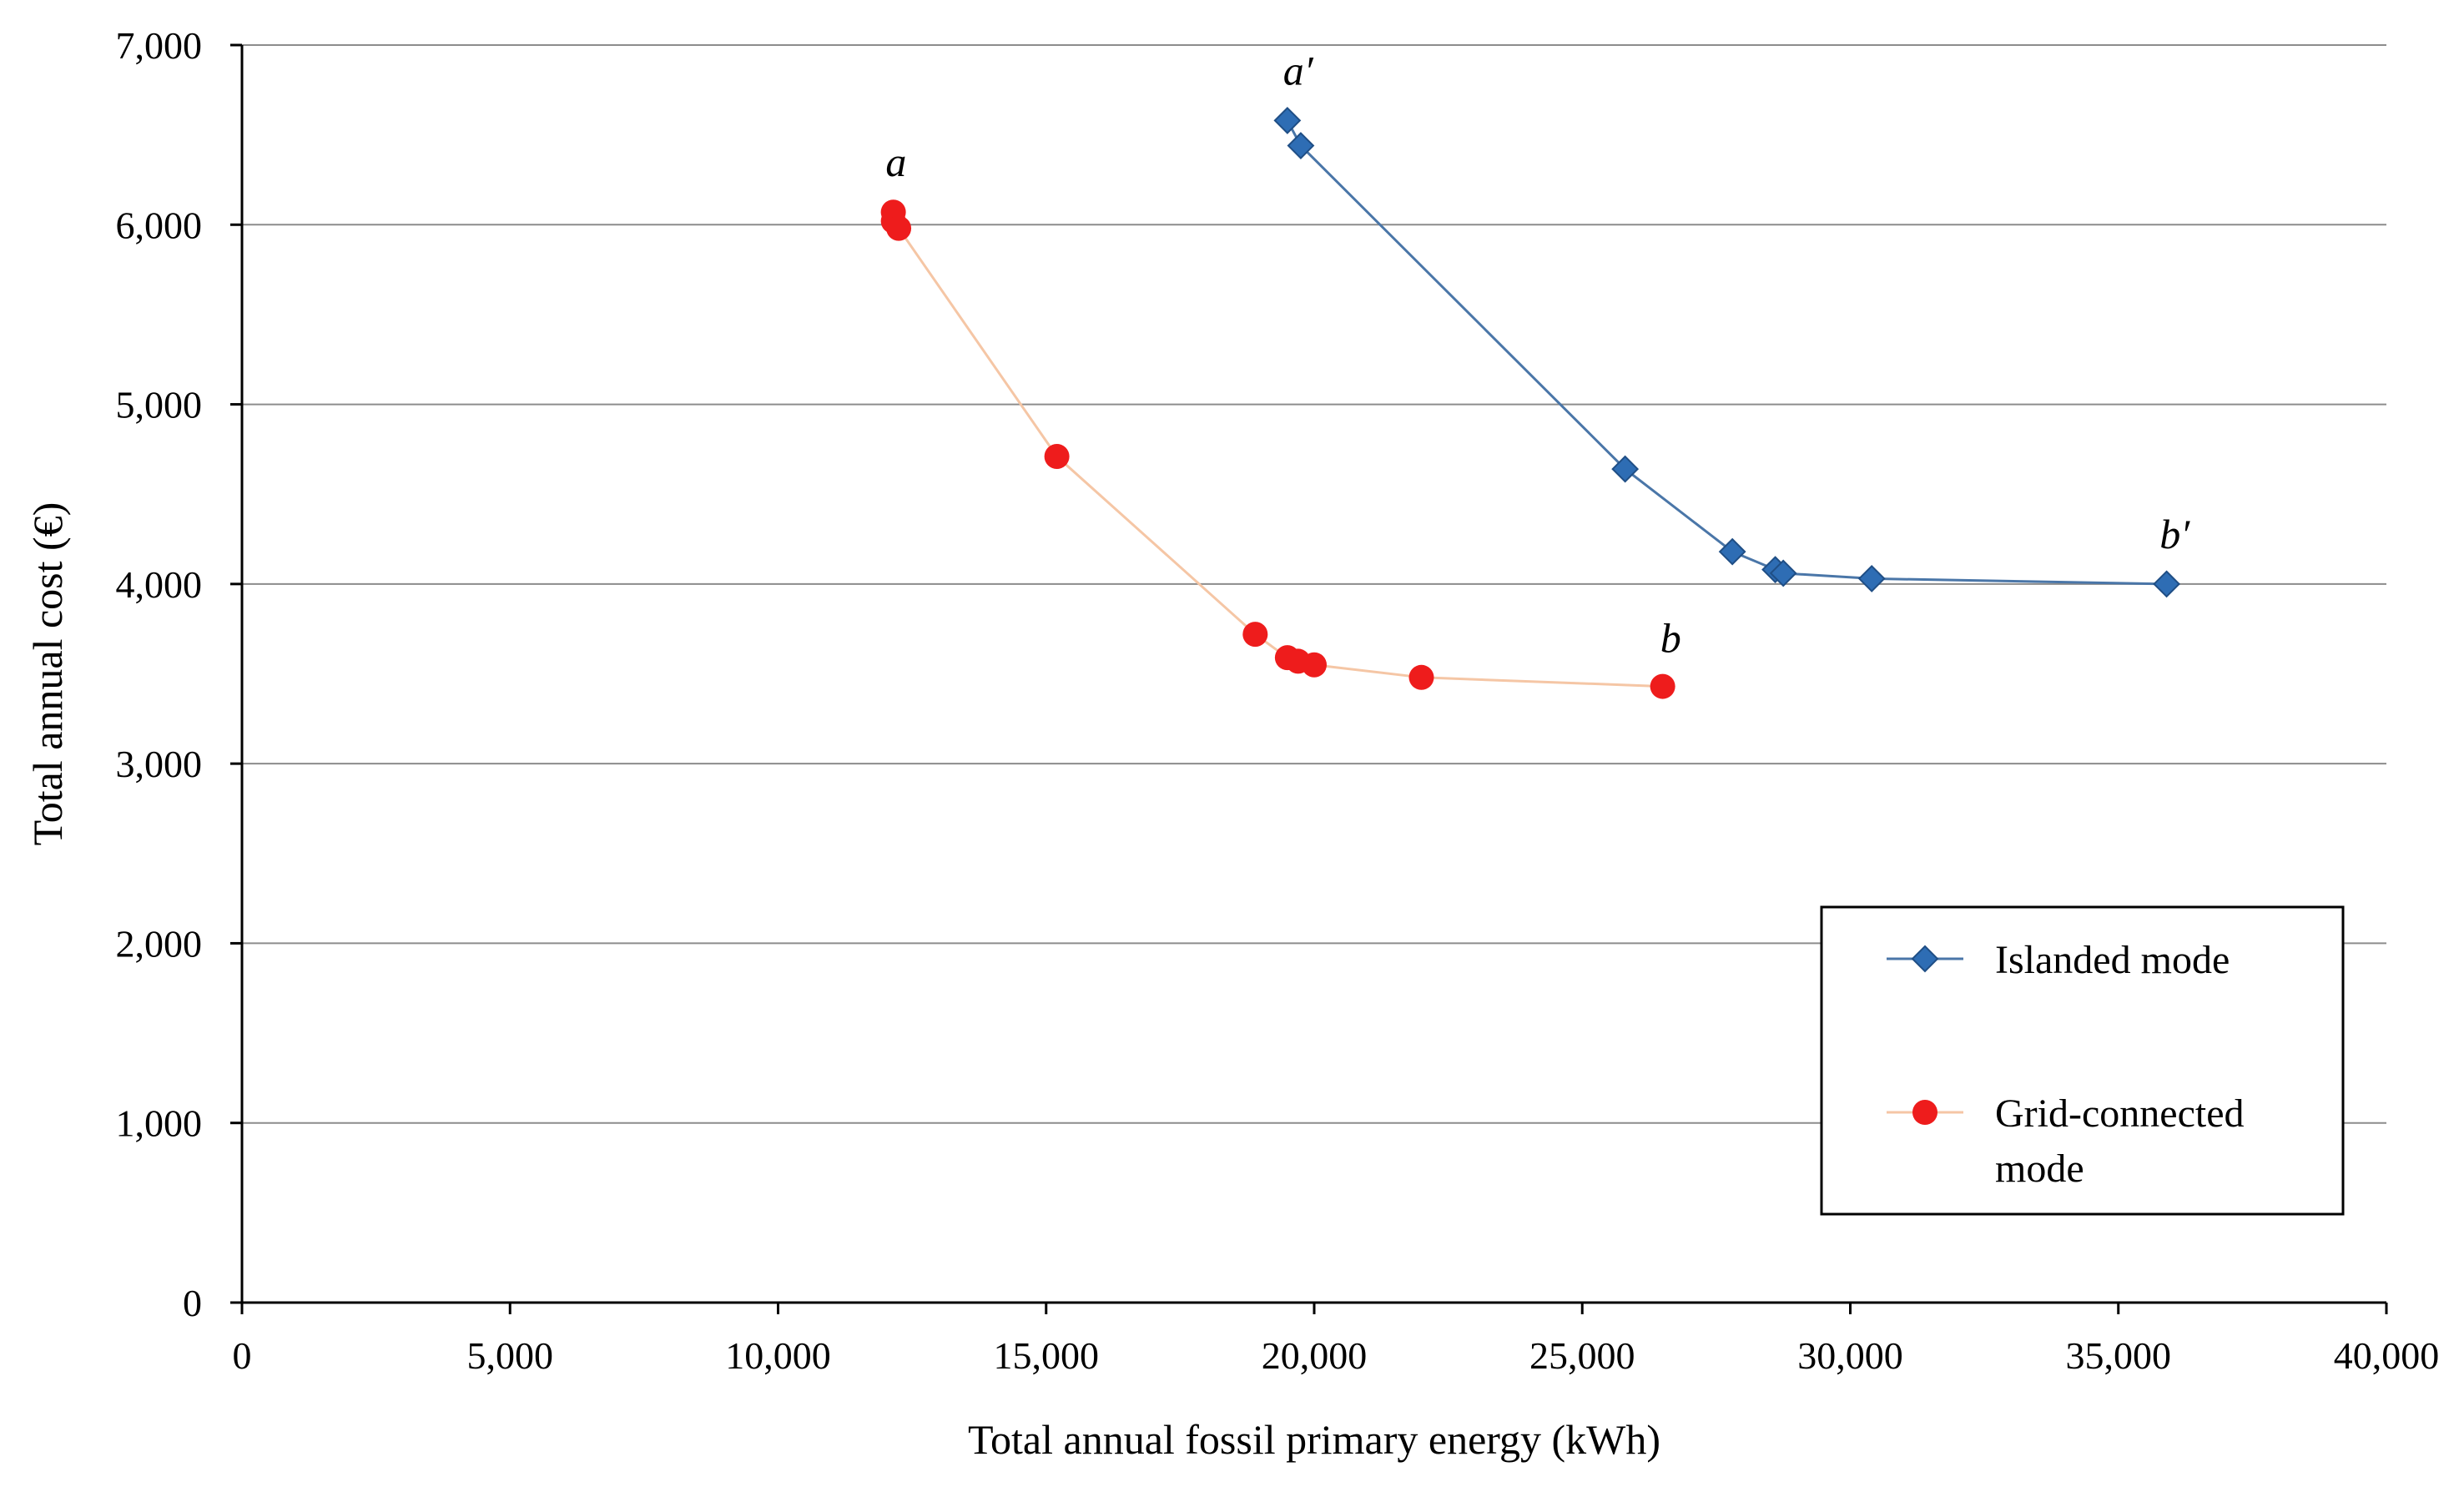 This screenshot has height=1487, width=2464. What do you see at coordinates (1670, 639) in the screenshot?
I see `point-annotation: b` at bounding box center [1670, 639].